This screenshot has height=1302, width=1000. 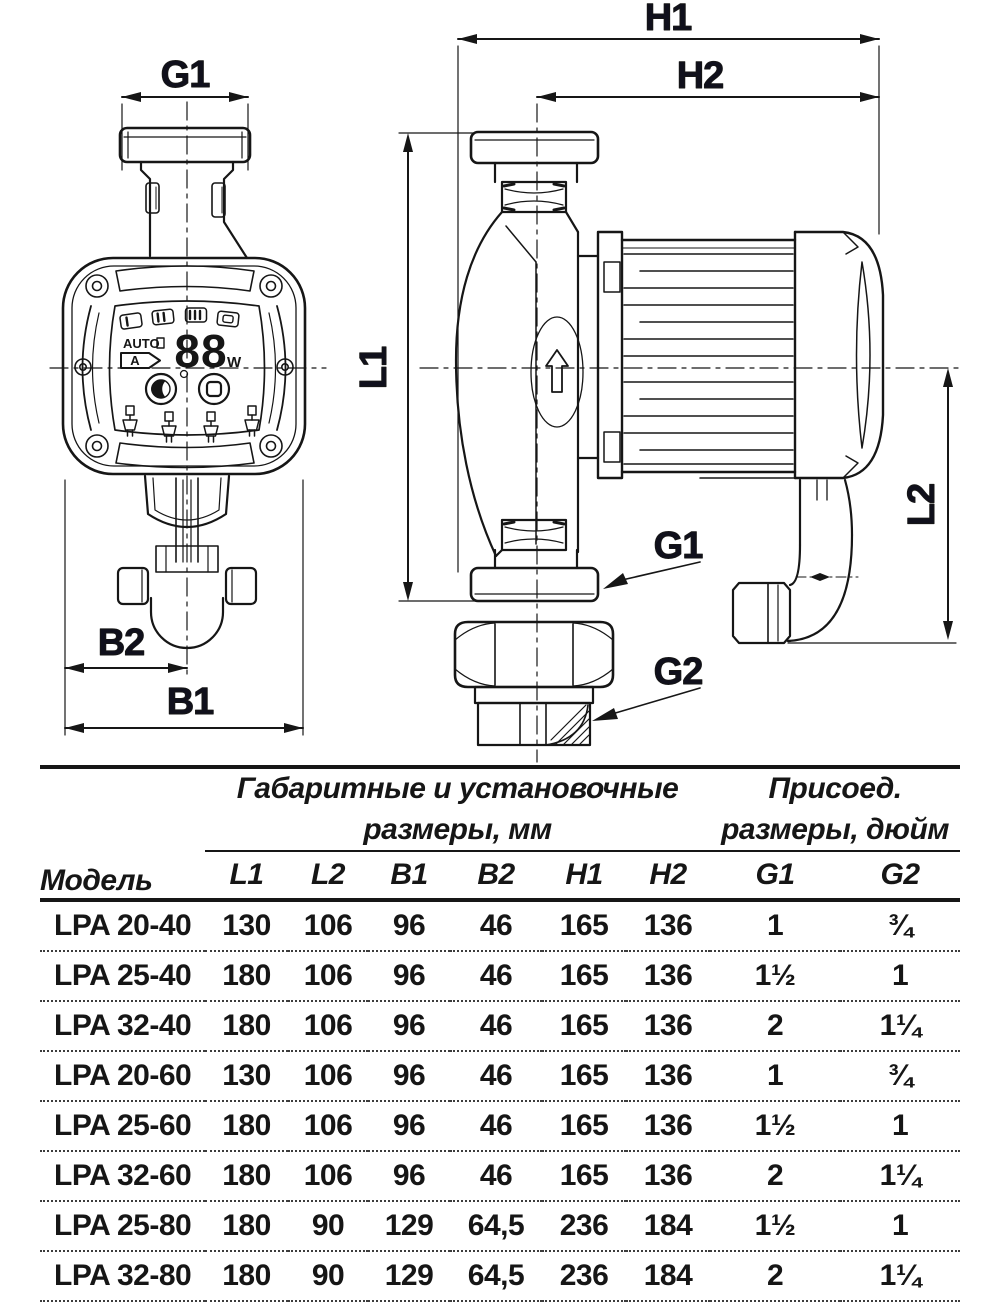 What do you see at coordinates (835, 809) in the screenshot?
I see `inch-group-header: Присоед. размеры, дюйм` at bounding box center [835, 809].